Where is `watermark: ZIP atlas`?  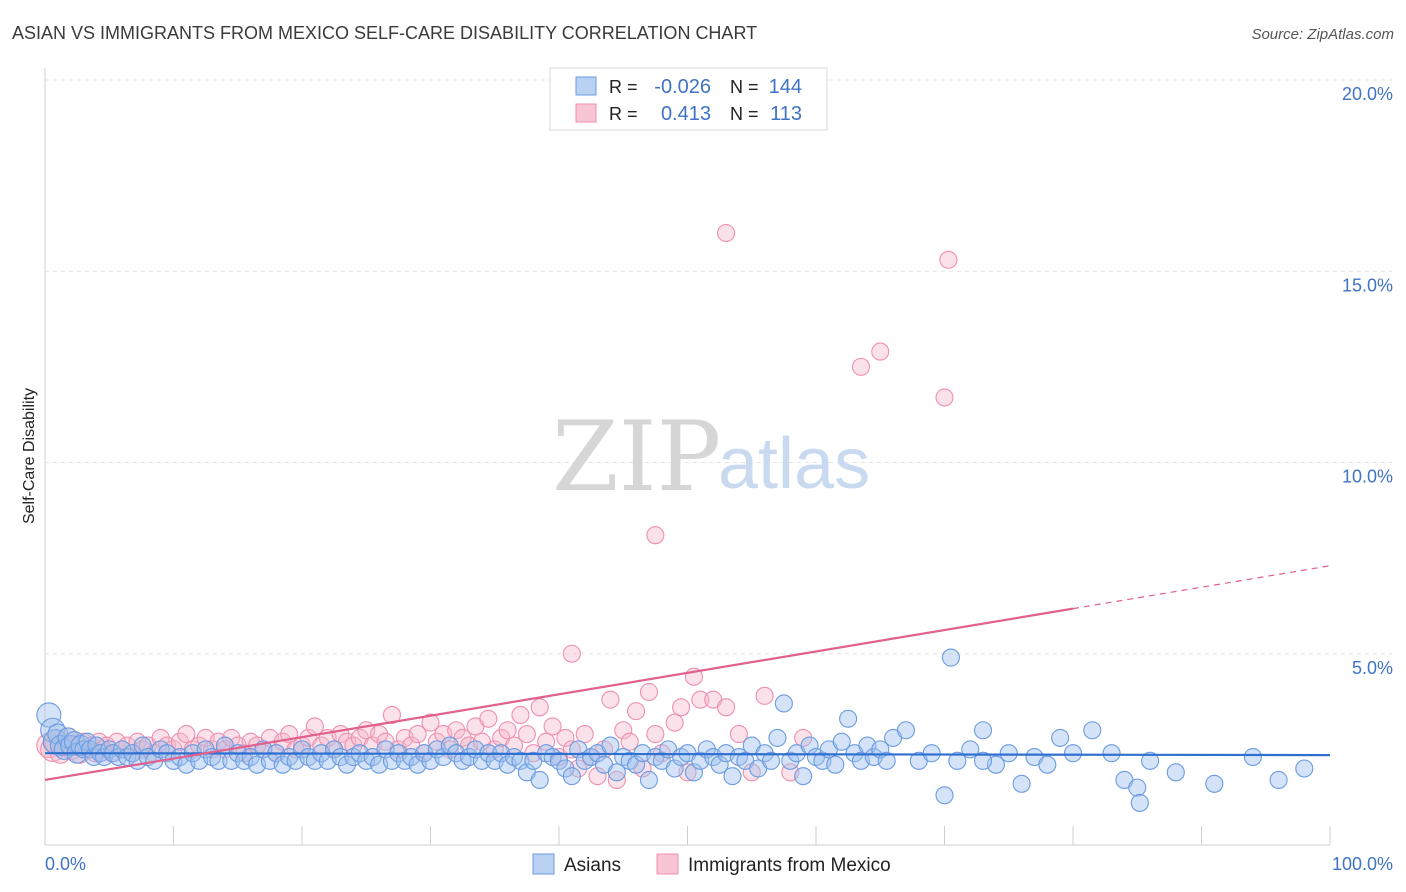
watermark: ZIP atlas is located at coordinates (711, 457).